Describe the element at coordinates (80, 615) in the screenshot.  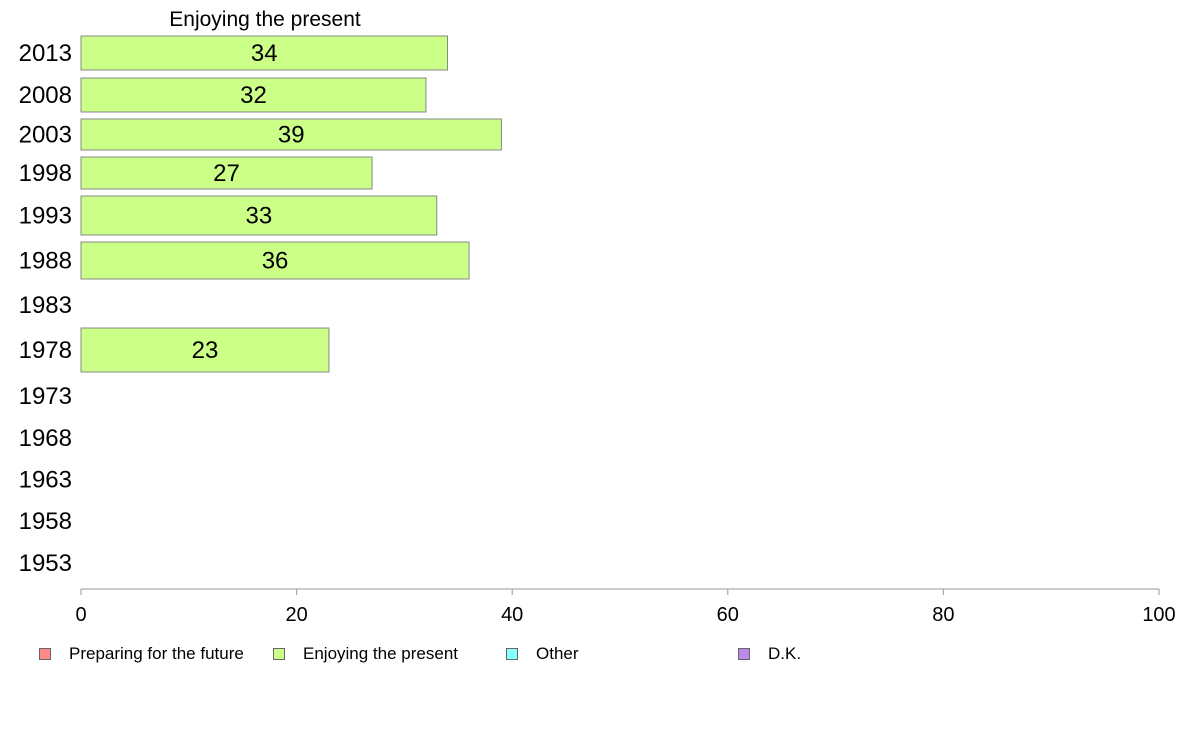
I see `x-tick-label: 0` at that location.